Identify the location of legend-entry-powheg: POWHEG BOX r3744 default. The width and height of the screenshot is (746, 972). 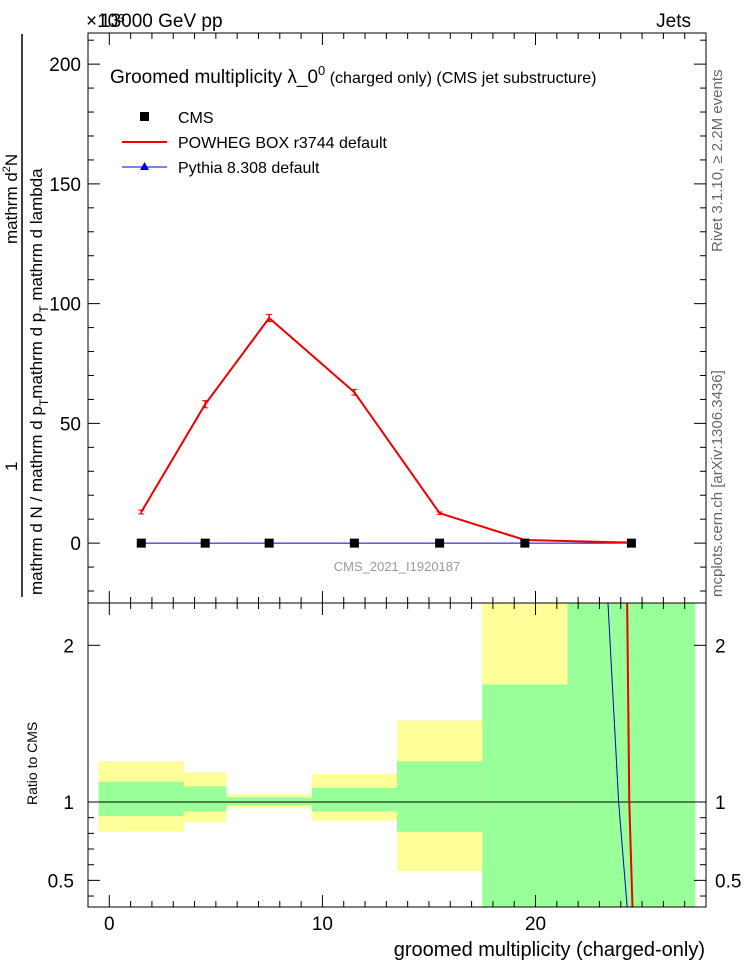
(255, 143).